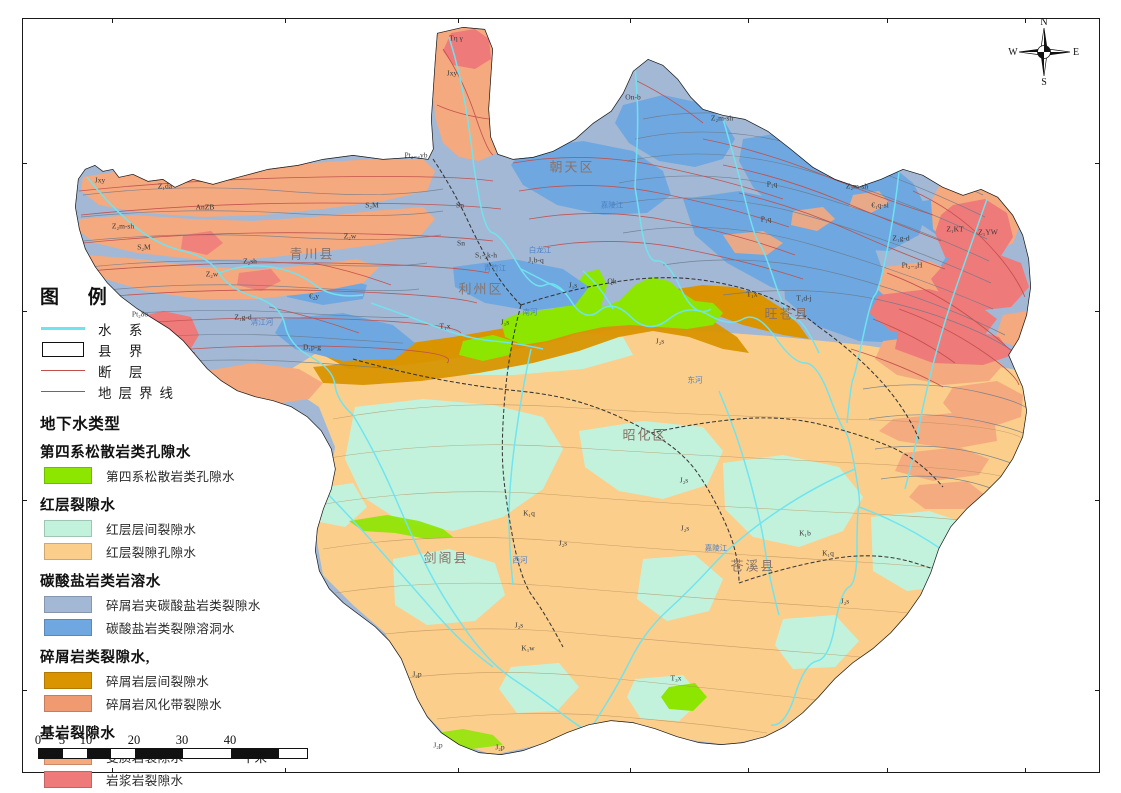 The width and height of the screenshot is (1121, 793). I want to click on map-river-label: 嘉陵江, so click(612, 205).